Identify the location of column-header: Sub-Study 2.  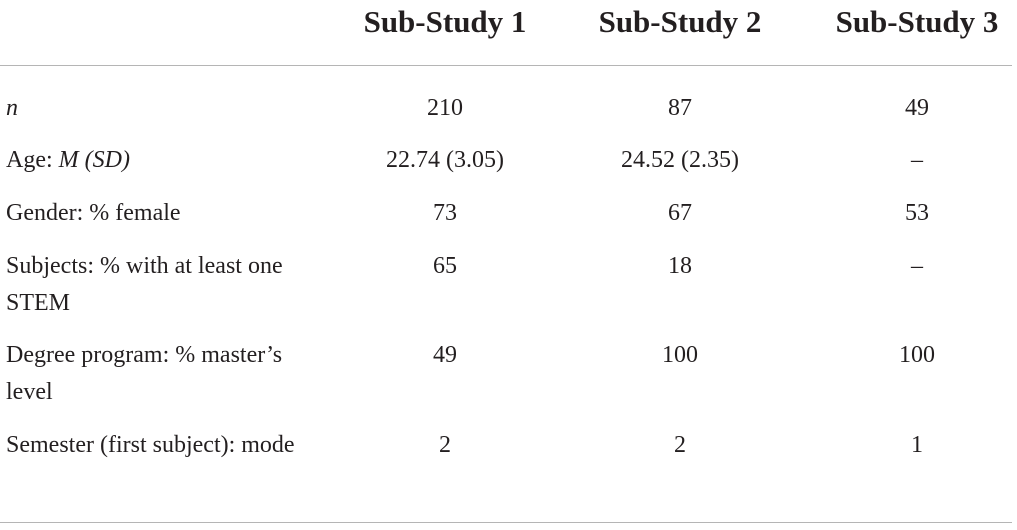
(680, 21).